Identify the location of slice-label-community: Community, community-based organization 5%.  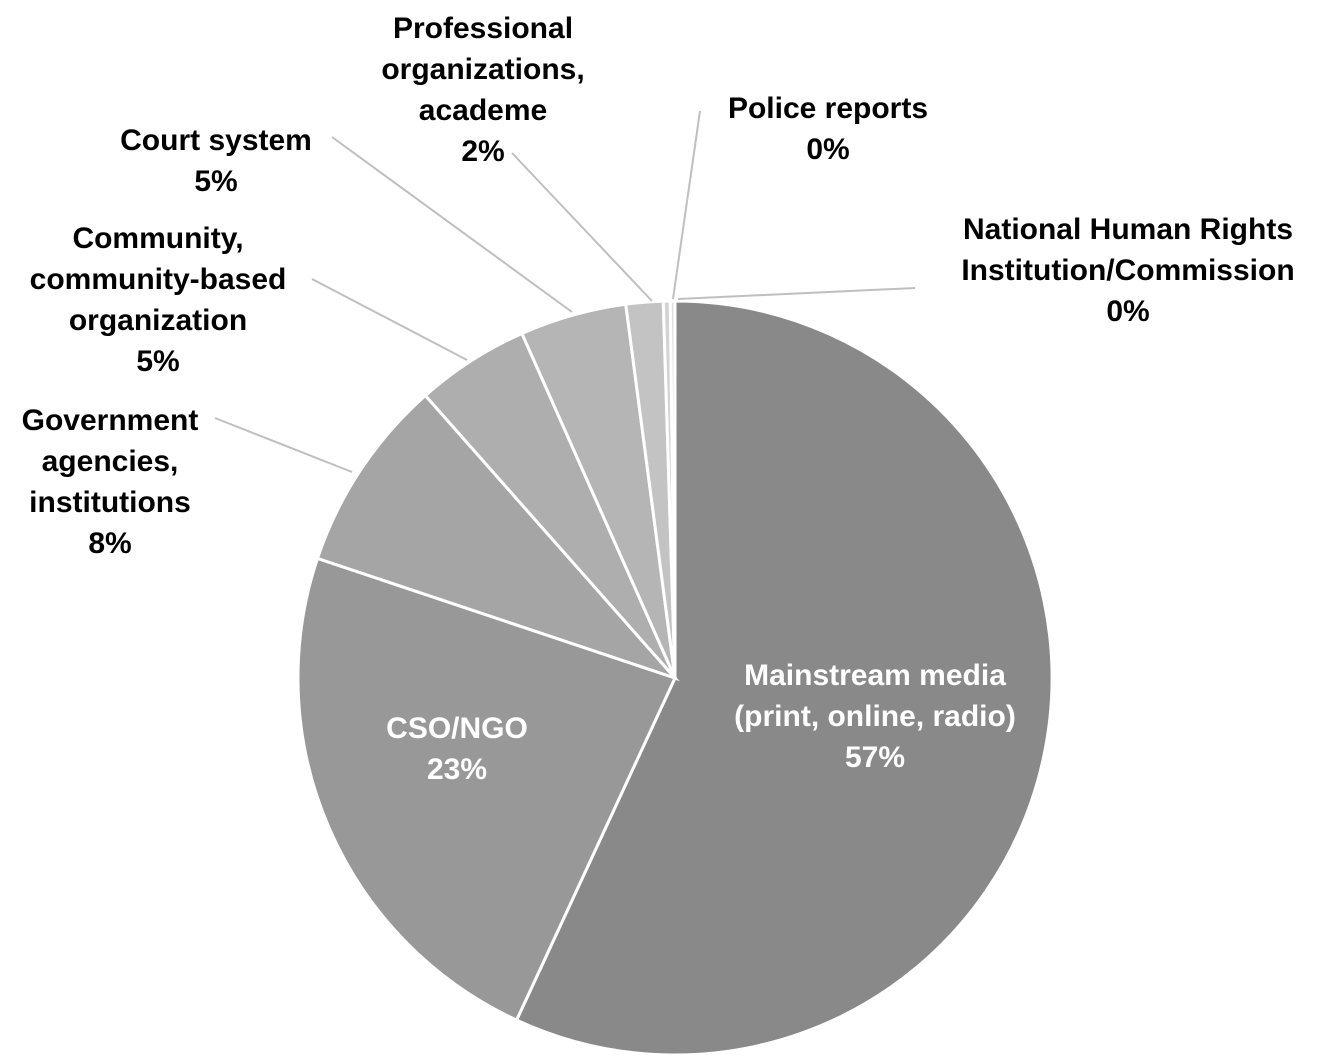
(158, 300).